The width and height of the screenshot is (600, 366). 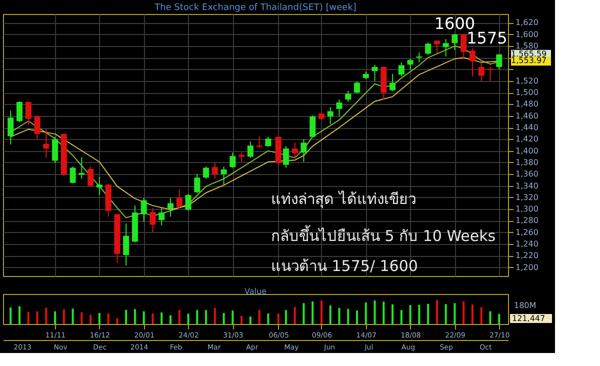 I want to click on annotation: แนวต้าน 1575/ 1600, so click(x=344, y=266).